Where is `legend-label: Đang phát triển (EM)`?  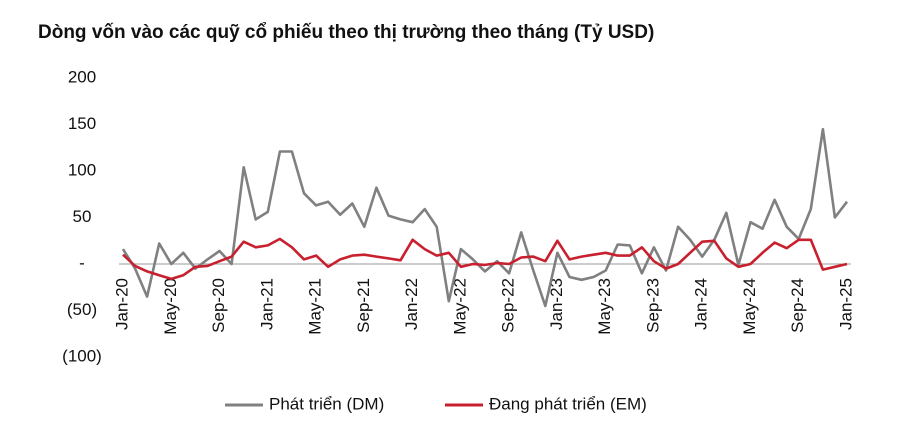
legend-label: Đang phát triển (EM) is located at coordinates (568, 403).